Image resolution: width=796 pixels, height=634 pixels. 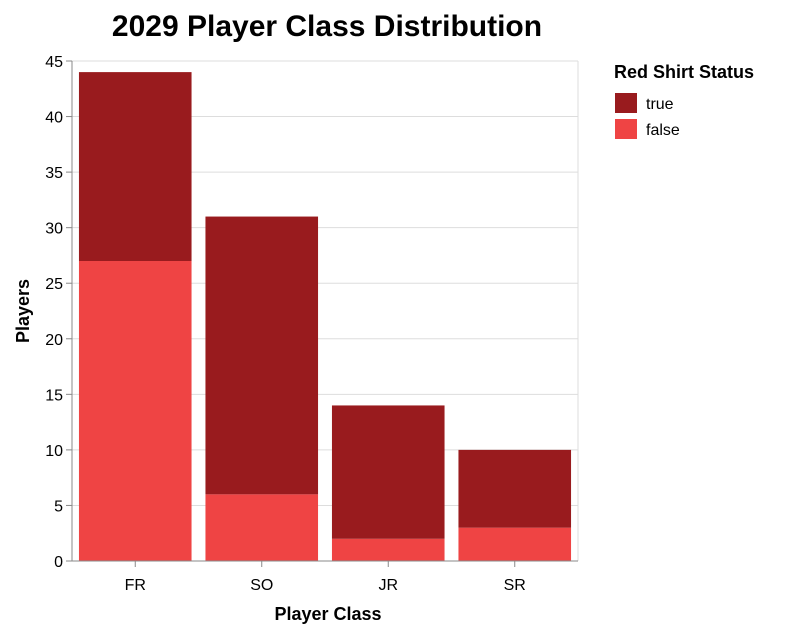 What do you see at coordinates (388, 472) in the screenshot?
I see `bar-jr-true` at bounding box center [388, 472].